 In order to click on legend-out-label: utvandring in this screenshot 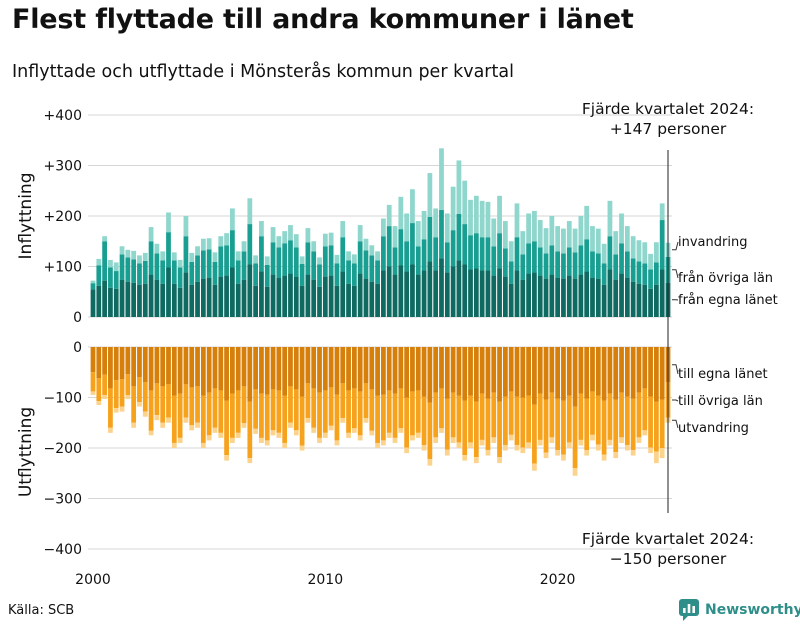, I will do `click(713, 428)`.